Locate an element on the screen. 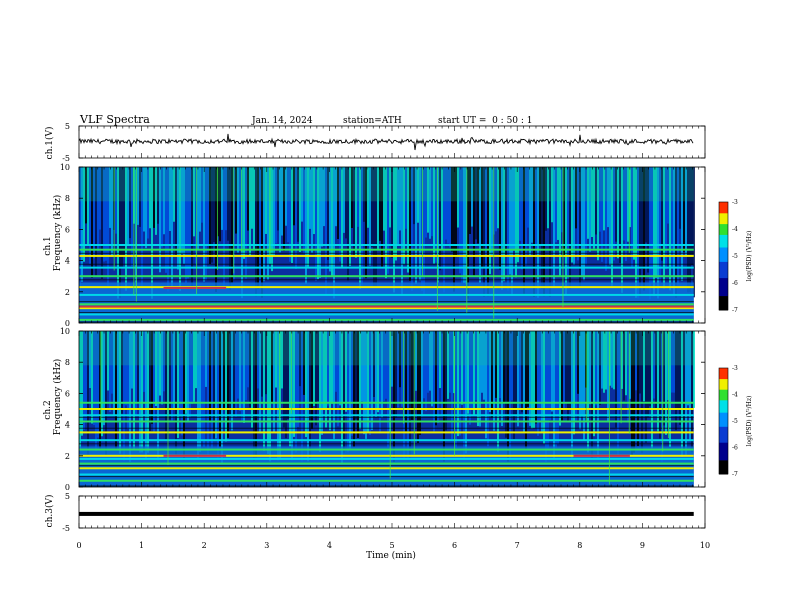  ch2-spec-colorbar-tick: -5 is located at coordinates (735, 421).